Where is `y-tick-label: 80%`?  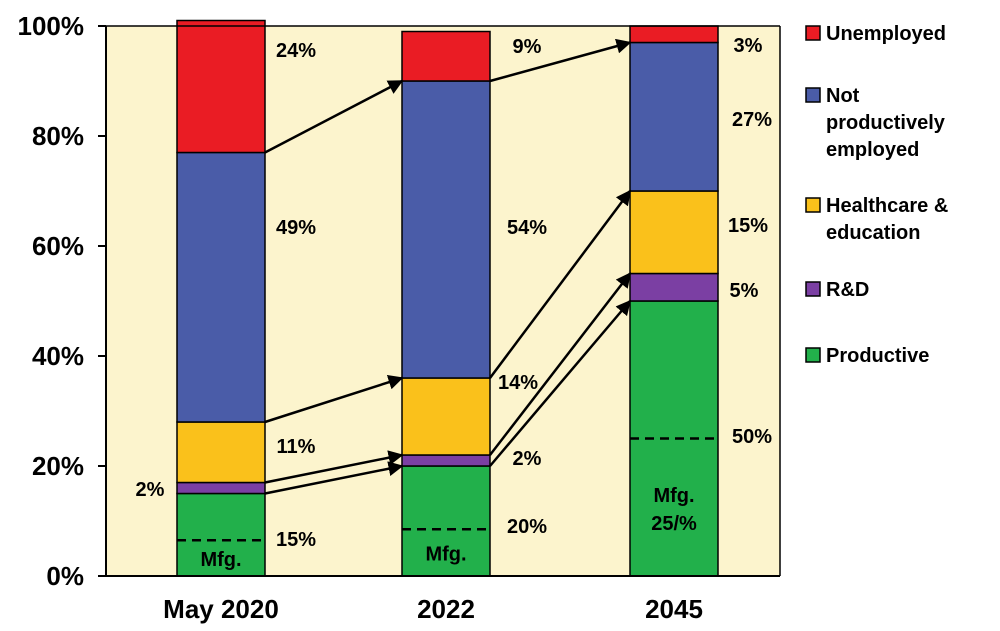
y-tick-label: 80% is located at coordinates (58, 136).